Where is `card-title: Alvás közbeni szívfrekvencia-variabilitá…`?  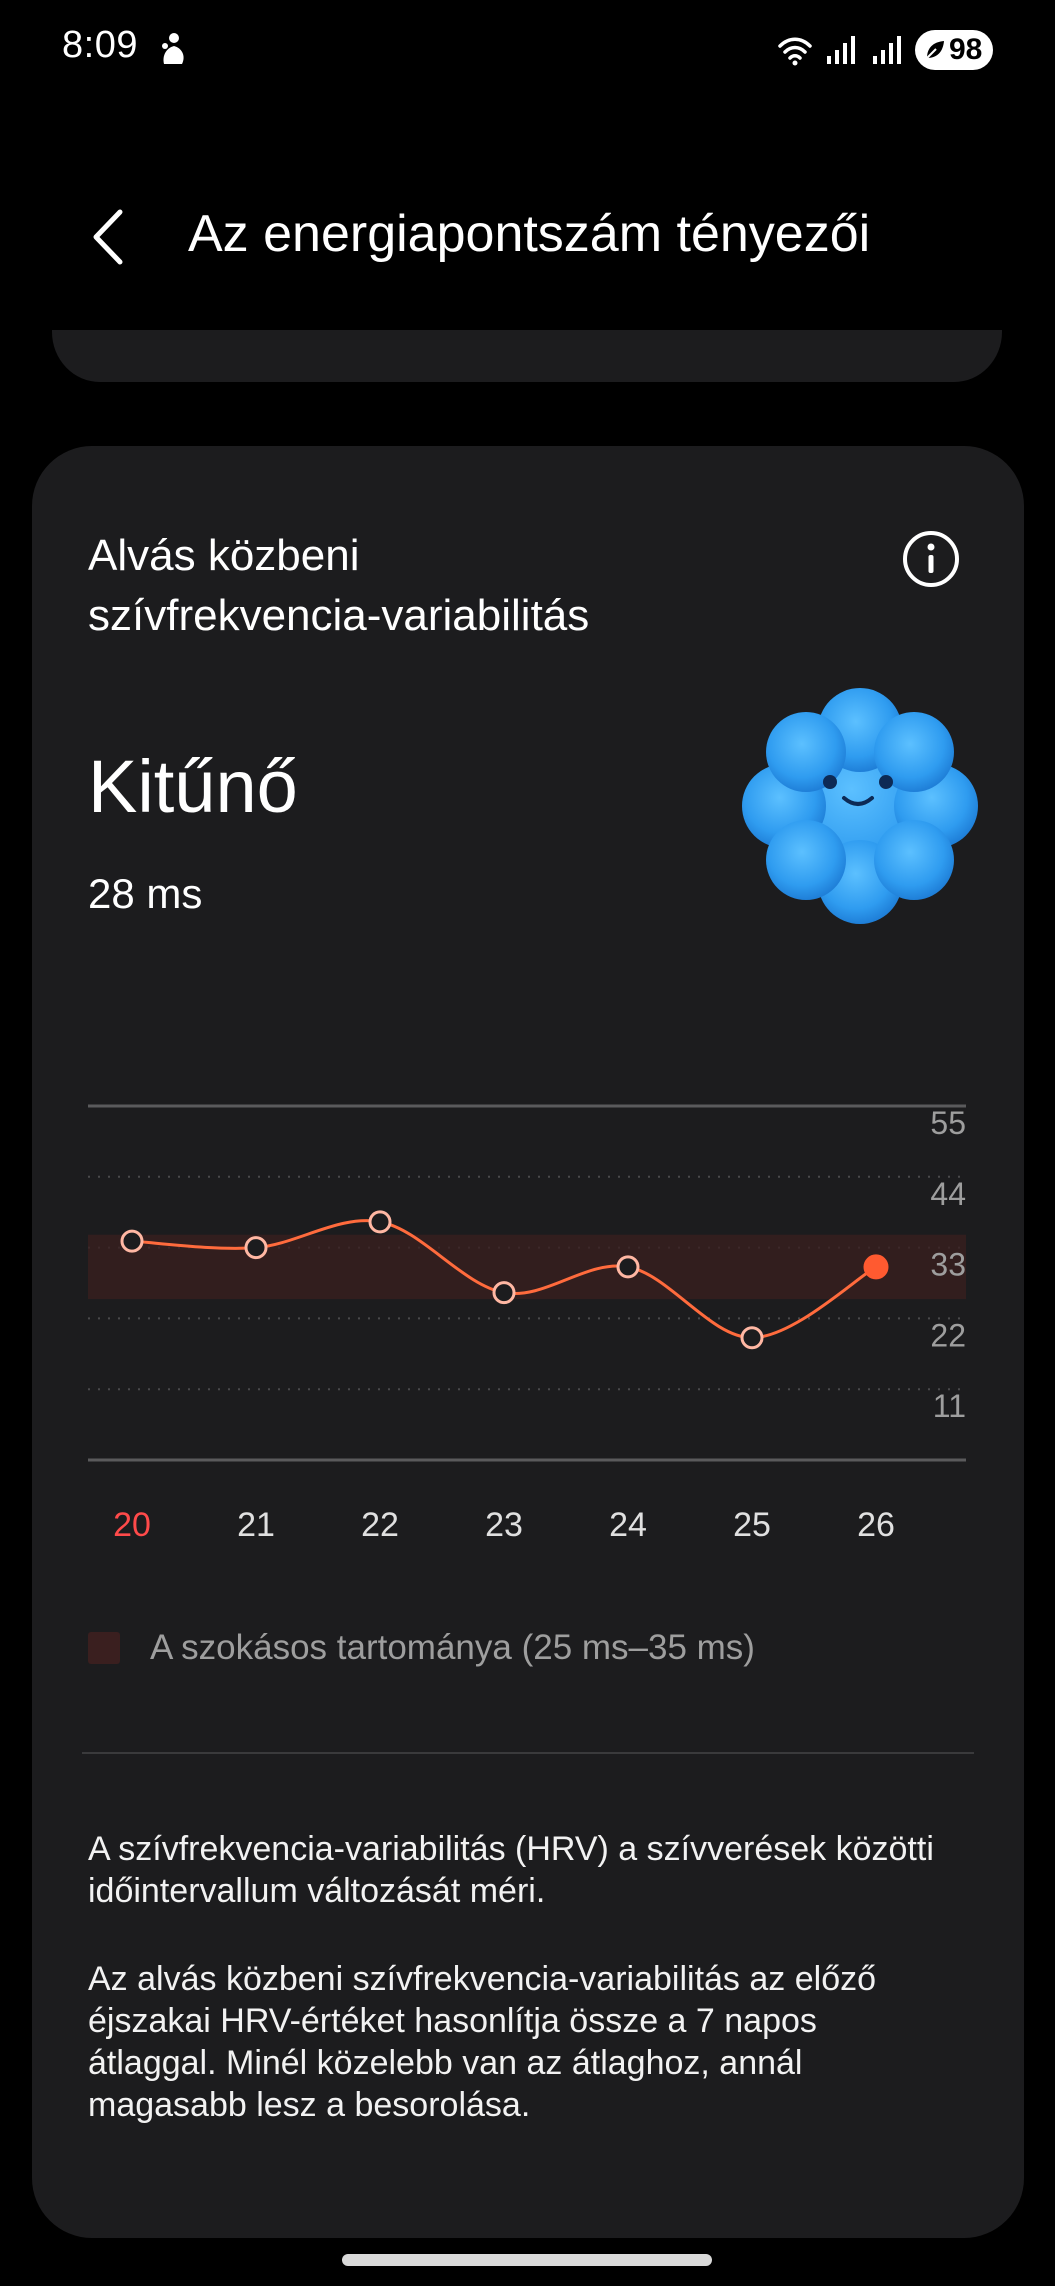
card-title: Alvás közbeni szívfrekvencia-variabilitá… is located at coordinates (438, 586).